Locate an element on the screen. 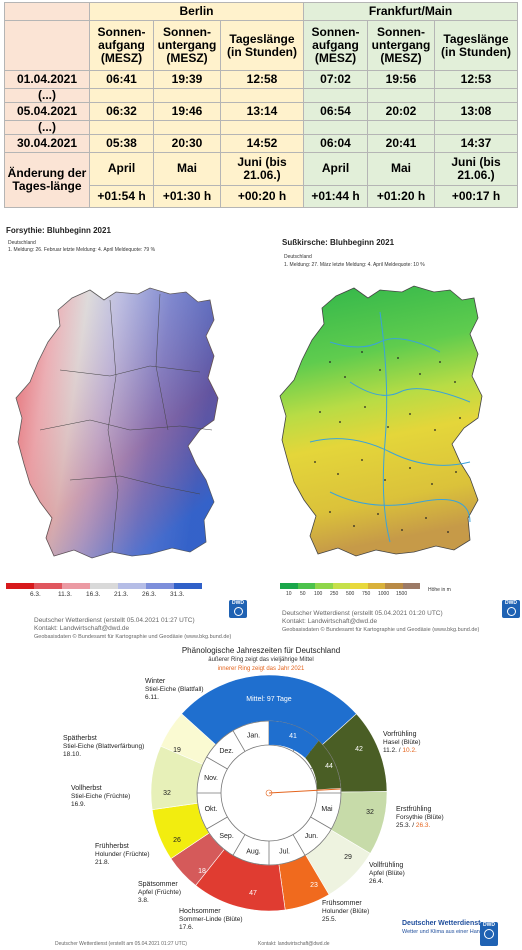 Image resolution: width=522 pixels, height=950 pixels. map-left-legend is located at coordinates (104, 586).